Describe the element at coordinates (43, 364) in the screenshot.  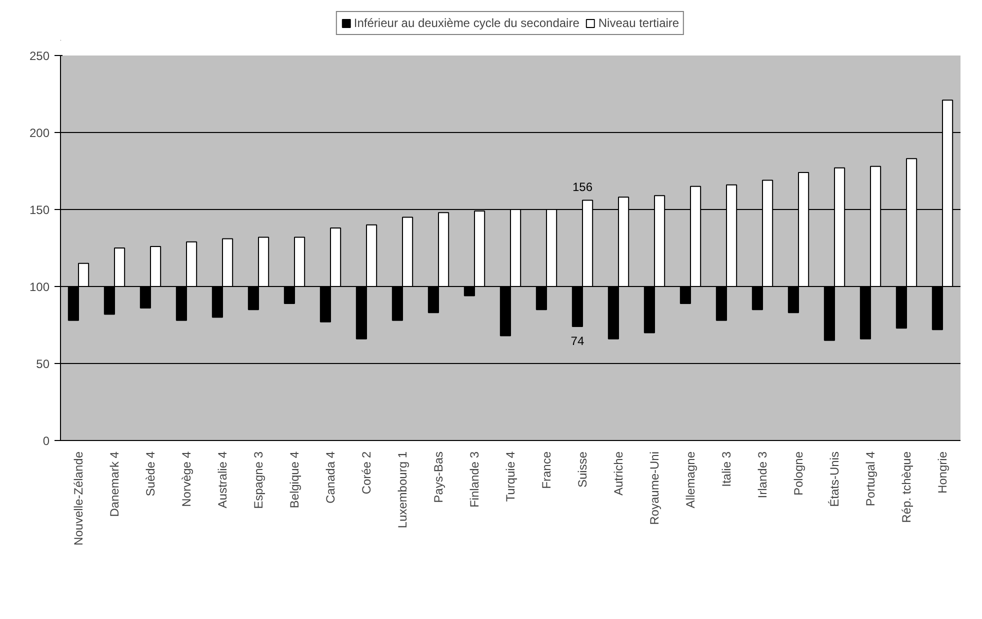
I see `y-tick-label: 50` at that location.